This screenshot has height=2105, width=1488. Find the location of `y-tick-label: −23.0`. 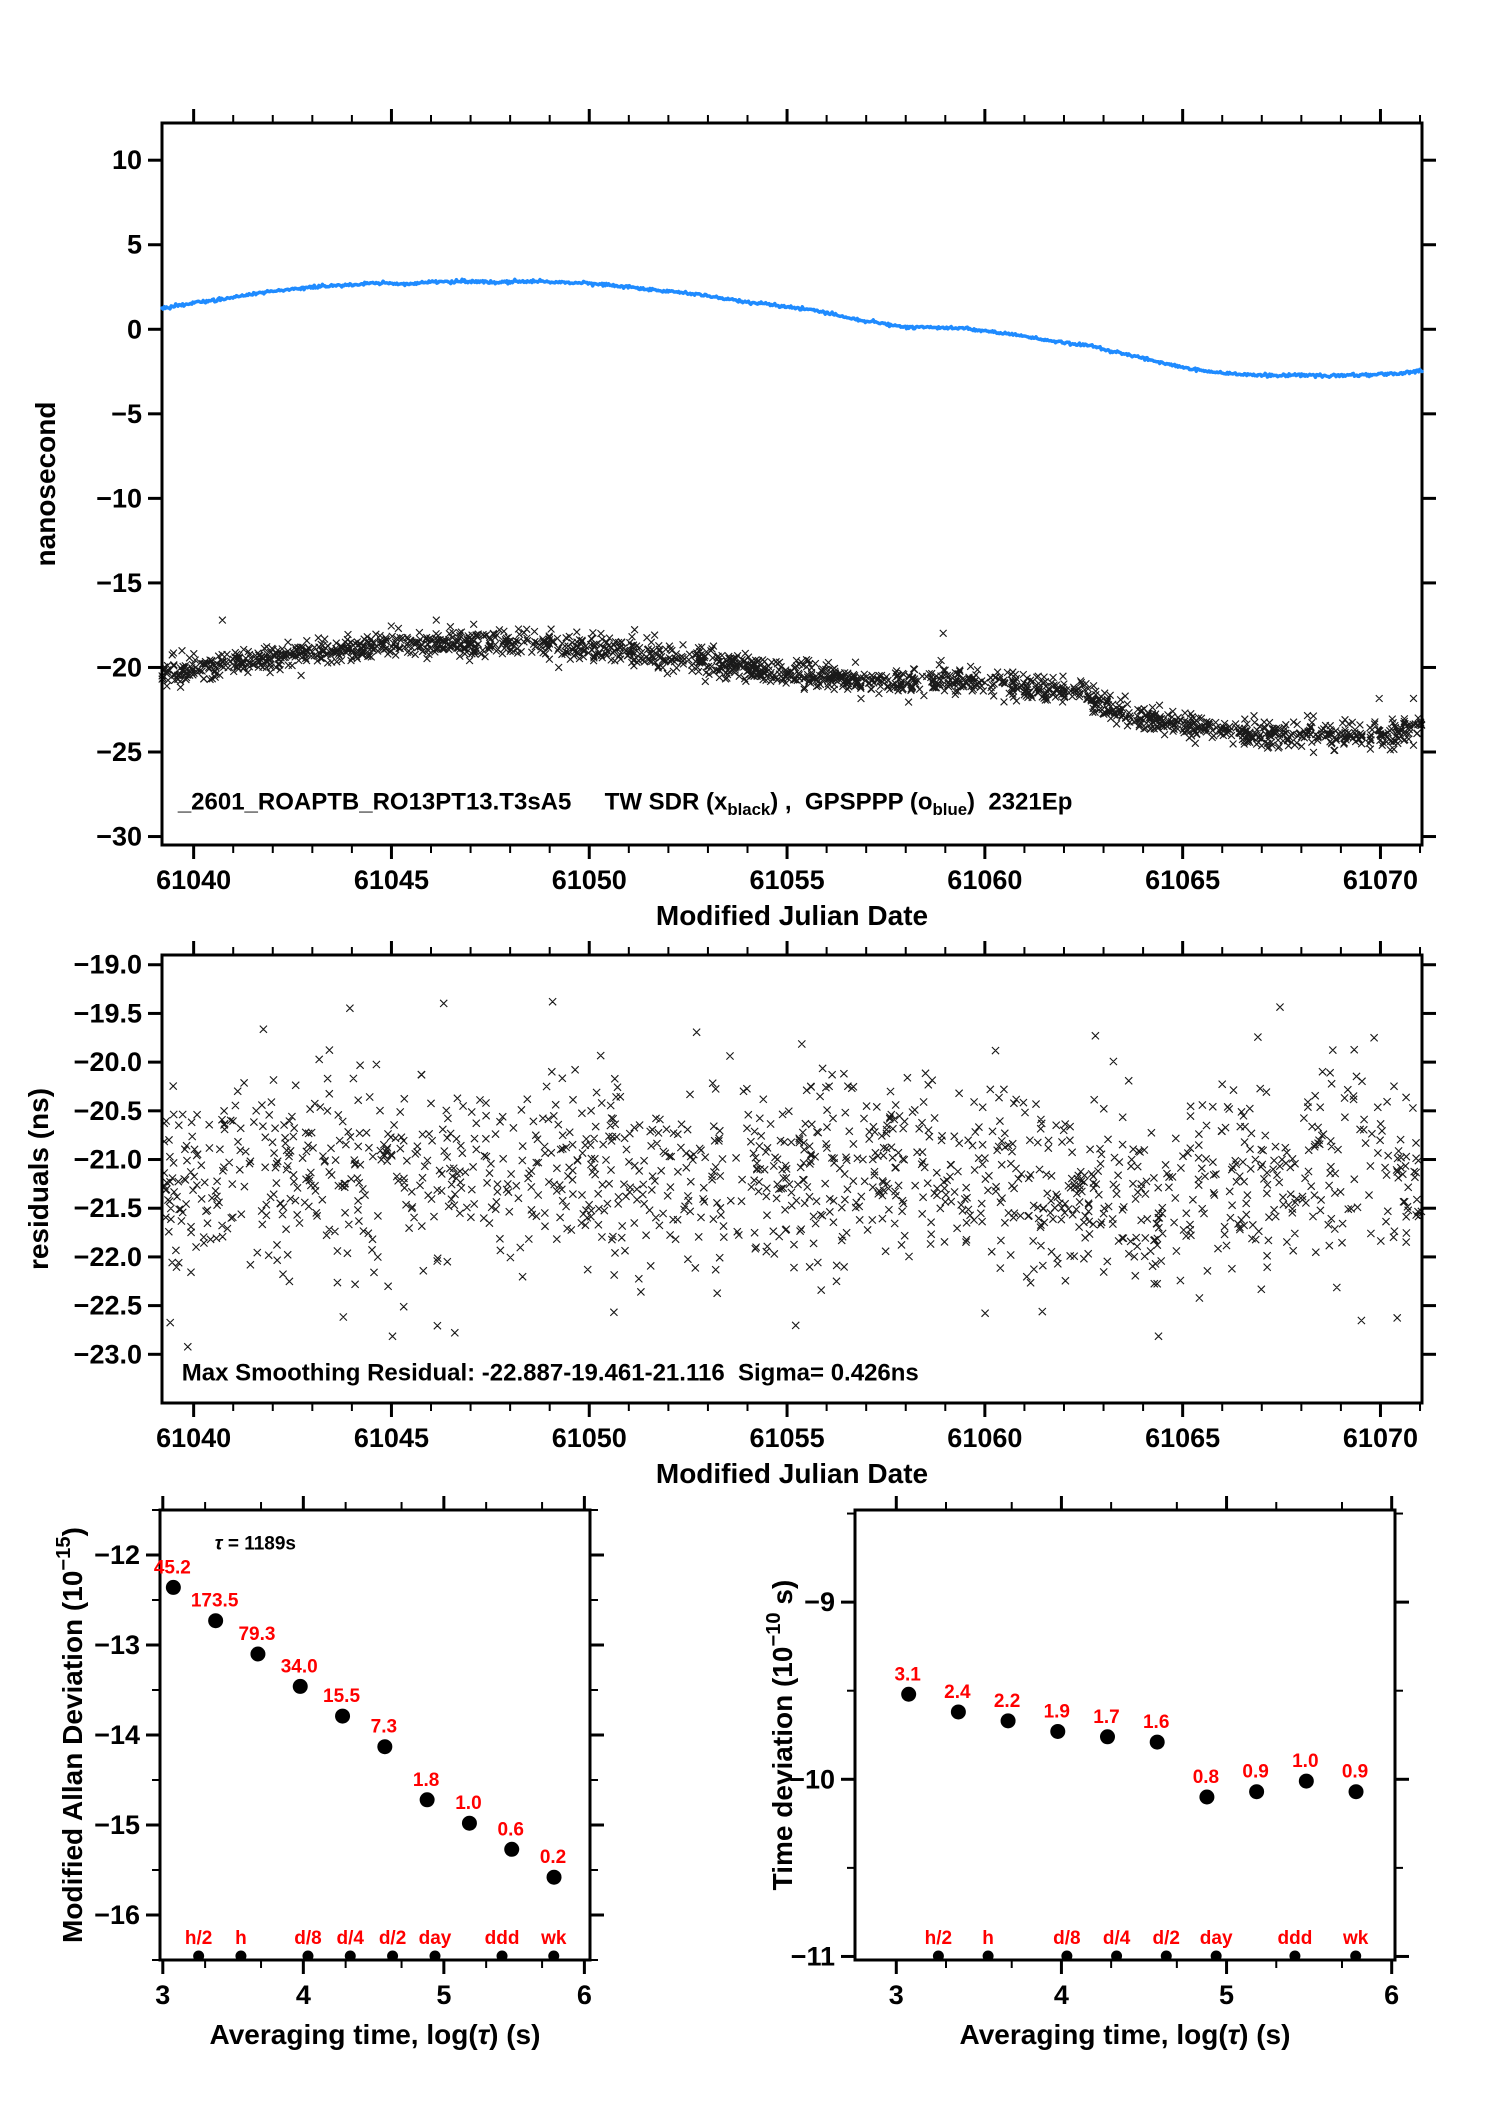

y-tick-label: −23.0 is located at coordinates (108, 1354).